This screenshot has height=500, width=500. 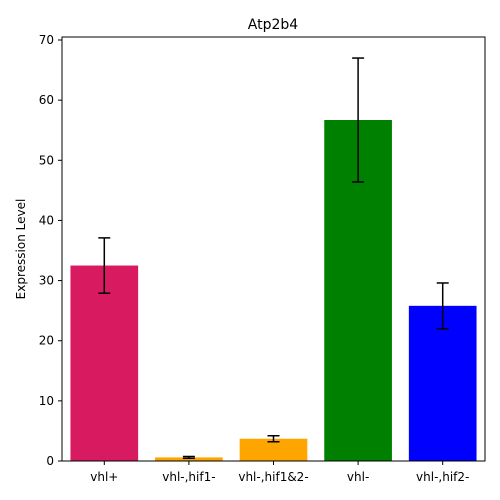 I want to click on x-tick-label: vhl-,hif1-, so click(x=188, y=477).